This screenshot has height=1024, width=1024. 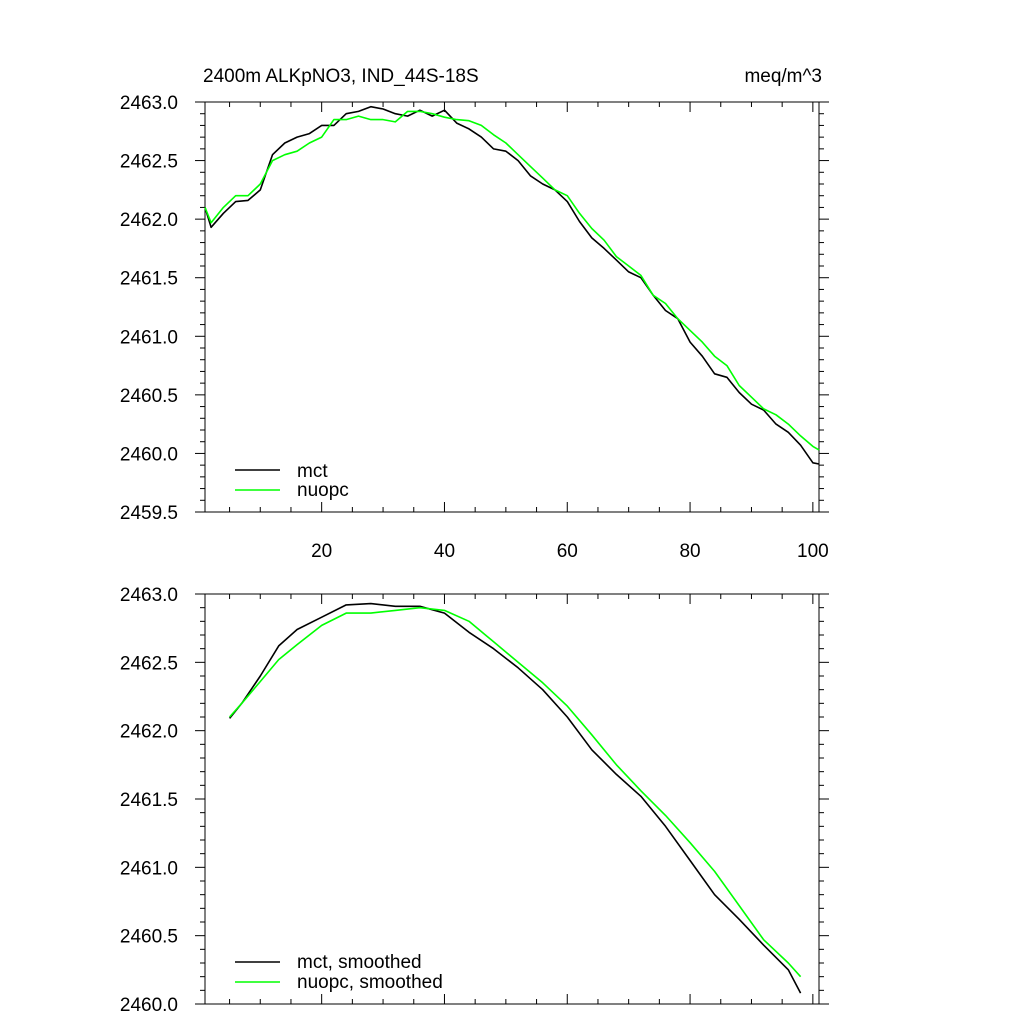 What do you see at coordinates (567, 551) in the screenshot?
I see `top-x-tick-label: 60` at bounding box center [567, 551].